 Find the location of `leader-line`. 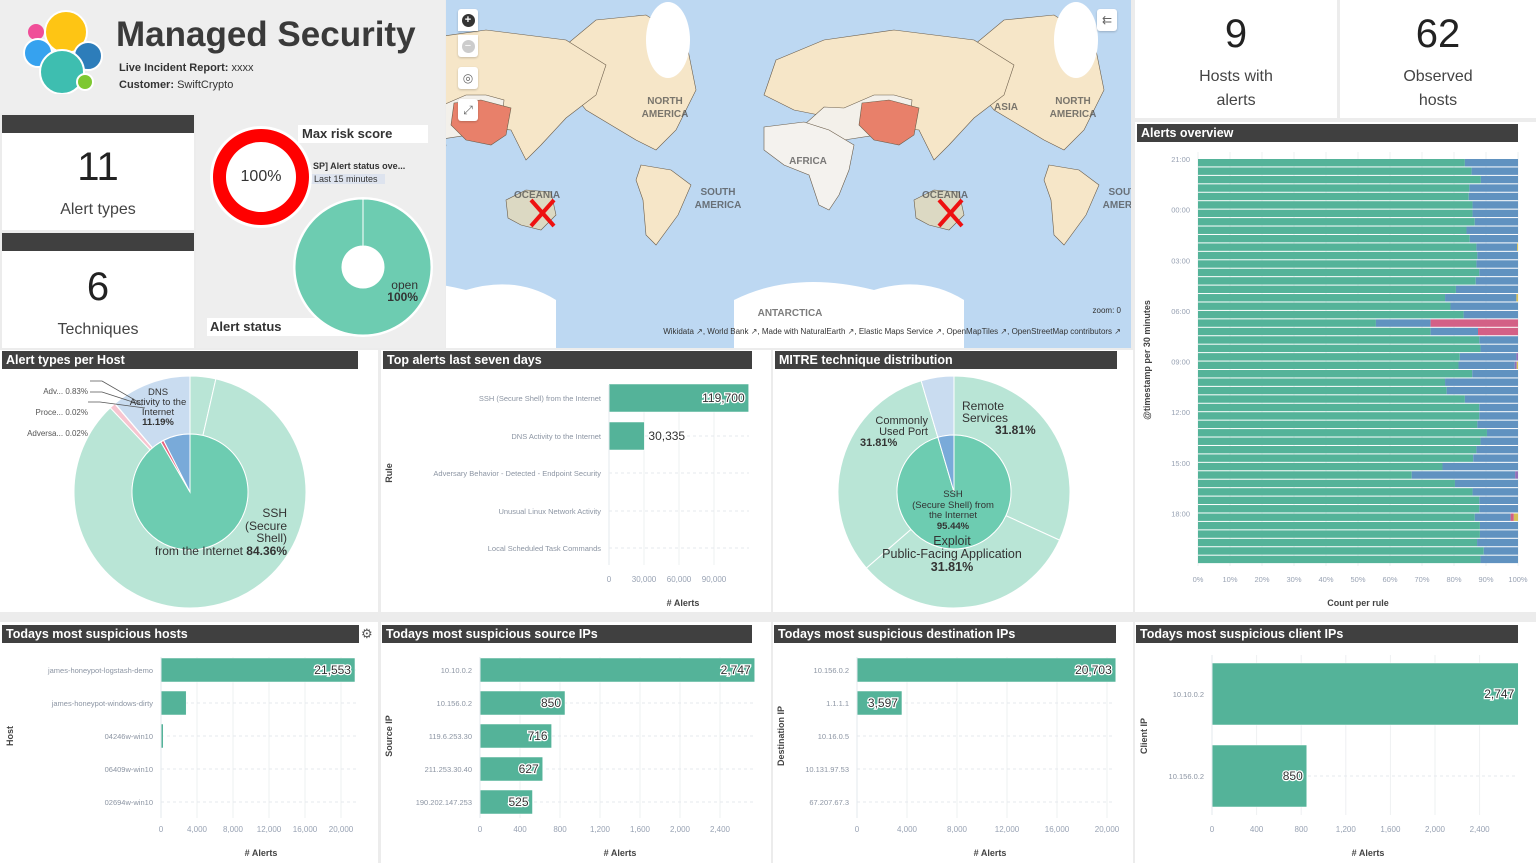

leader-line is located at coordinates (117, 405).